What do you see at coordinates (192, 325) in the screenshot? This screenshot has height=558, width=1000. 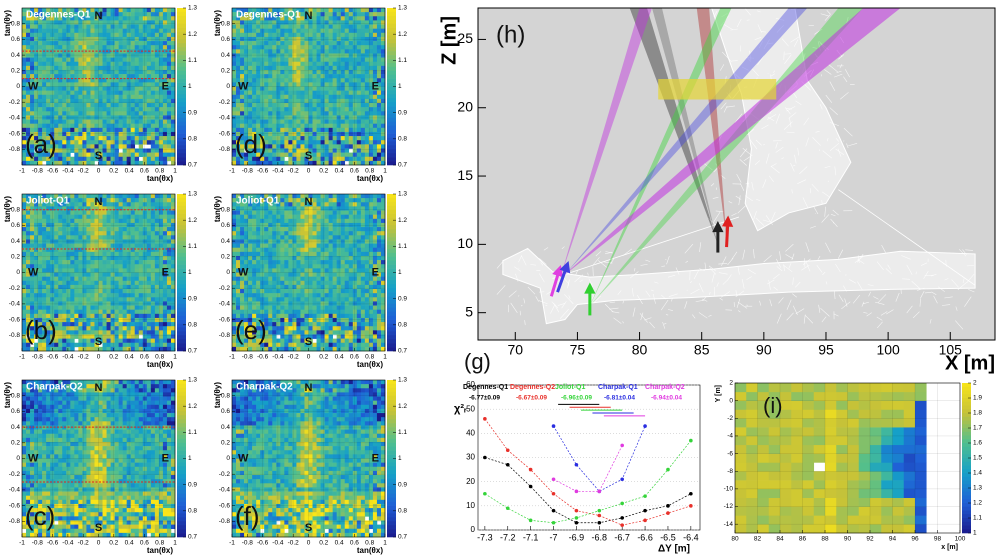 I see `colorbar-label: 0.8` at bounding box center [192, 325].